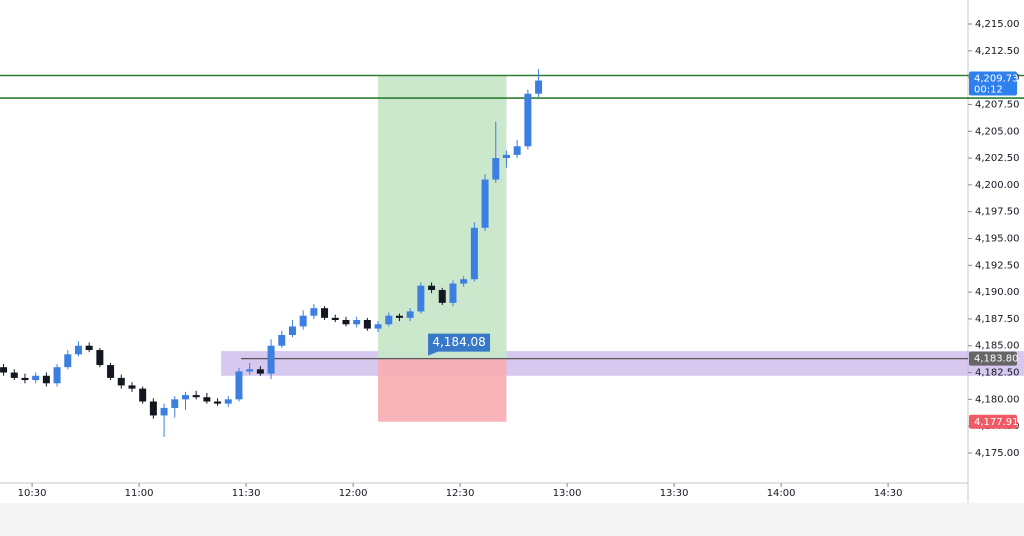 Image resolution: width=1024 pixels, height=536 pixels. Describe the element at coordinates (997, 24) in the screenshot. I see `y-tick-label: 4,215.00` at that location.